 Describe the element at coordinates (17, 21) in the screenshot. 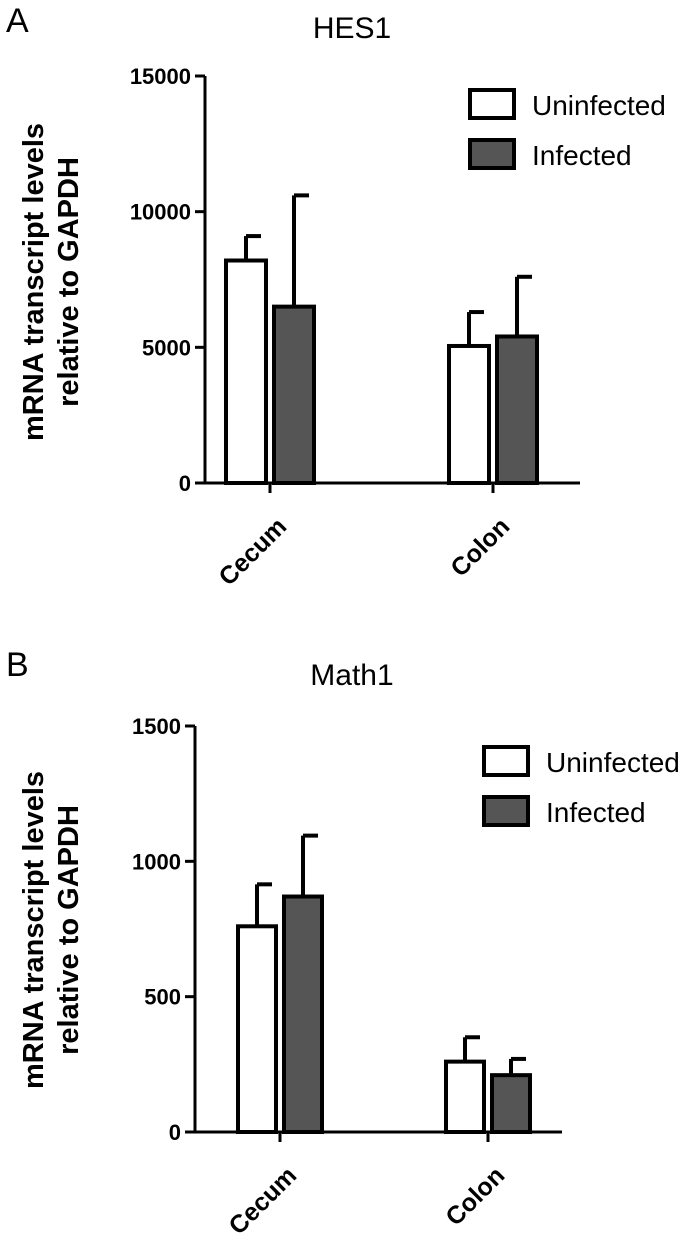

I see `panel-letter: A` at that location.